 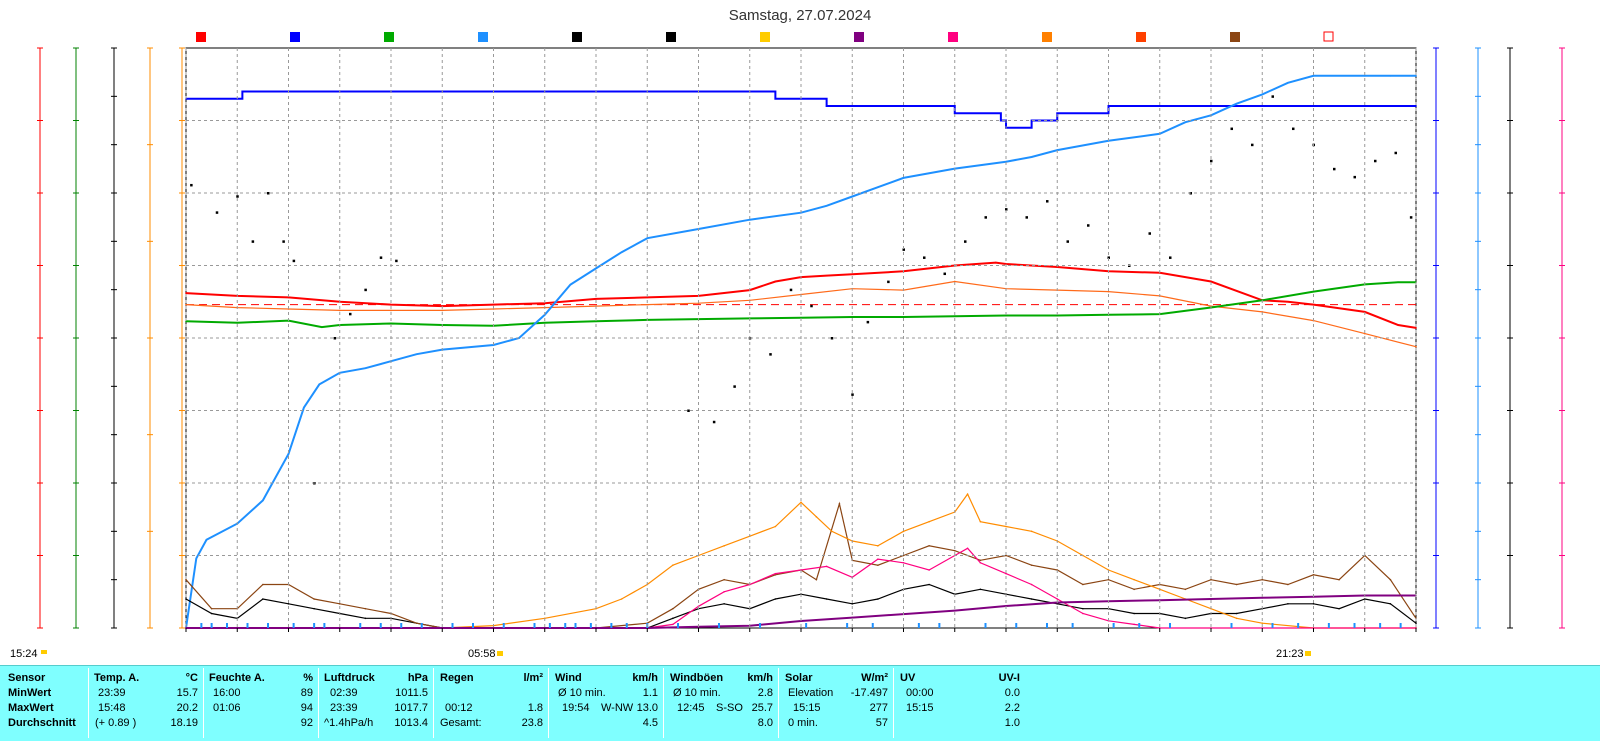 What do you see at coordinates (645, 678) in the screenshot?
I see `stats-wind-unit: km/h` at bounding box center [645, 678].